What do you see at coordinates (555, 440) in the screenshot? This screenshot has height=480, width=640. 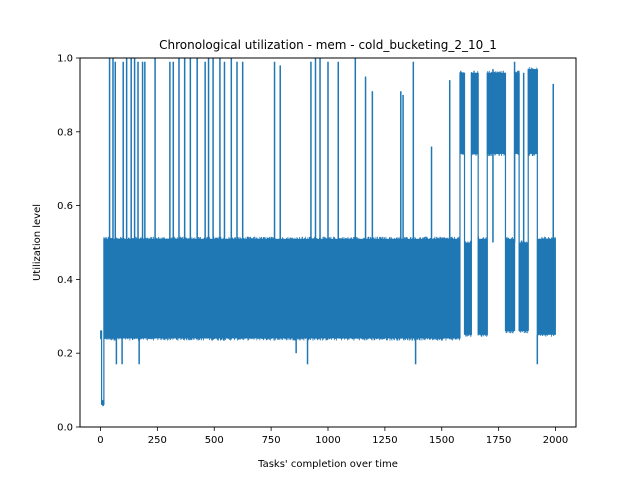 I see `x-tick-label: 2000` at bounding box center [555, 440].